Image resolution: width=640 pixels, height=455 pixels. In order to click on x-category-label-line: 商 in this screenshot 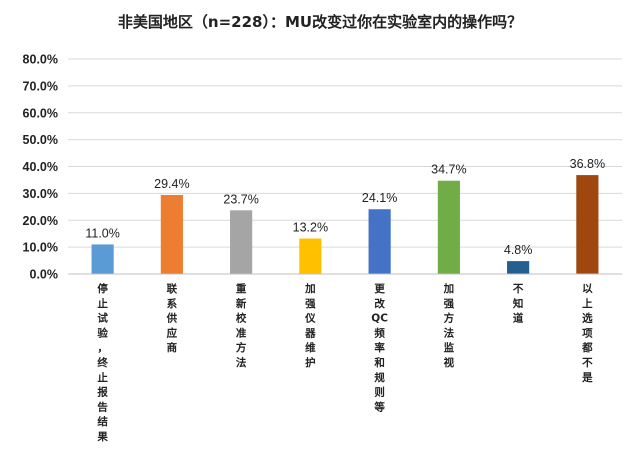, I will do `click(172, 347)`.